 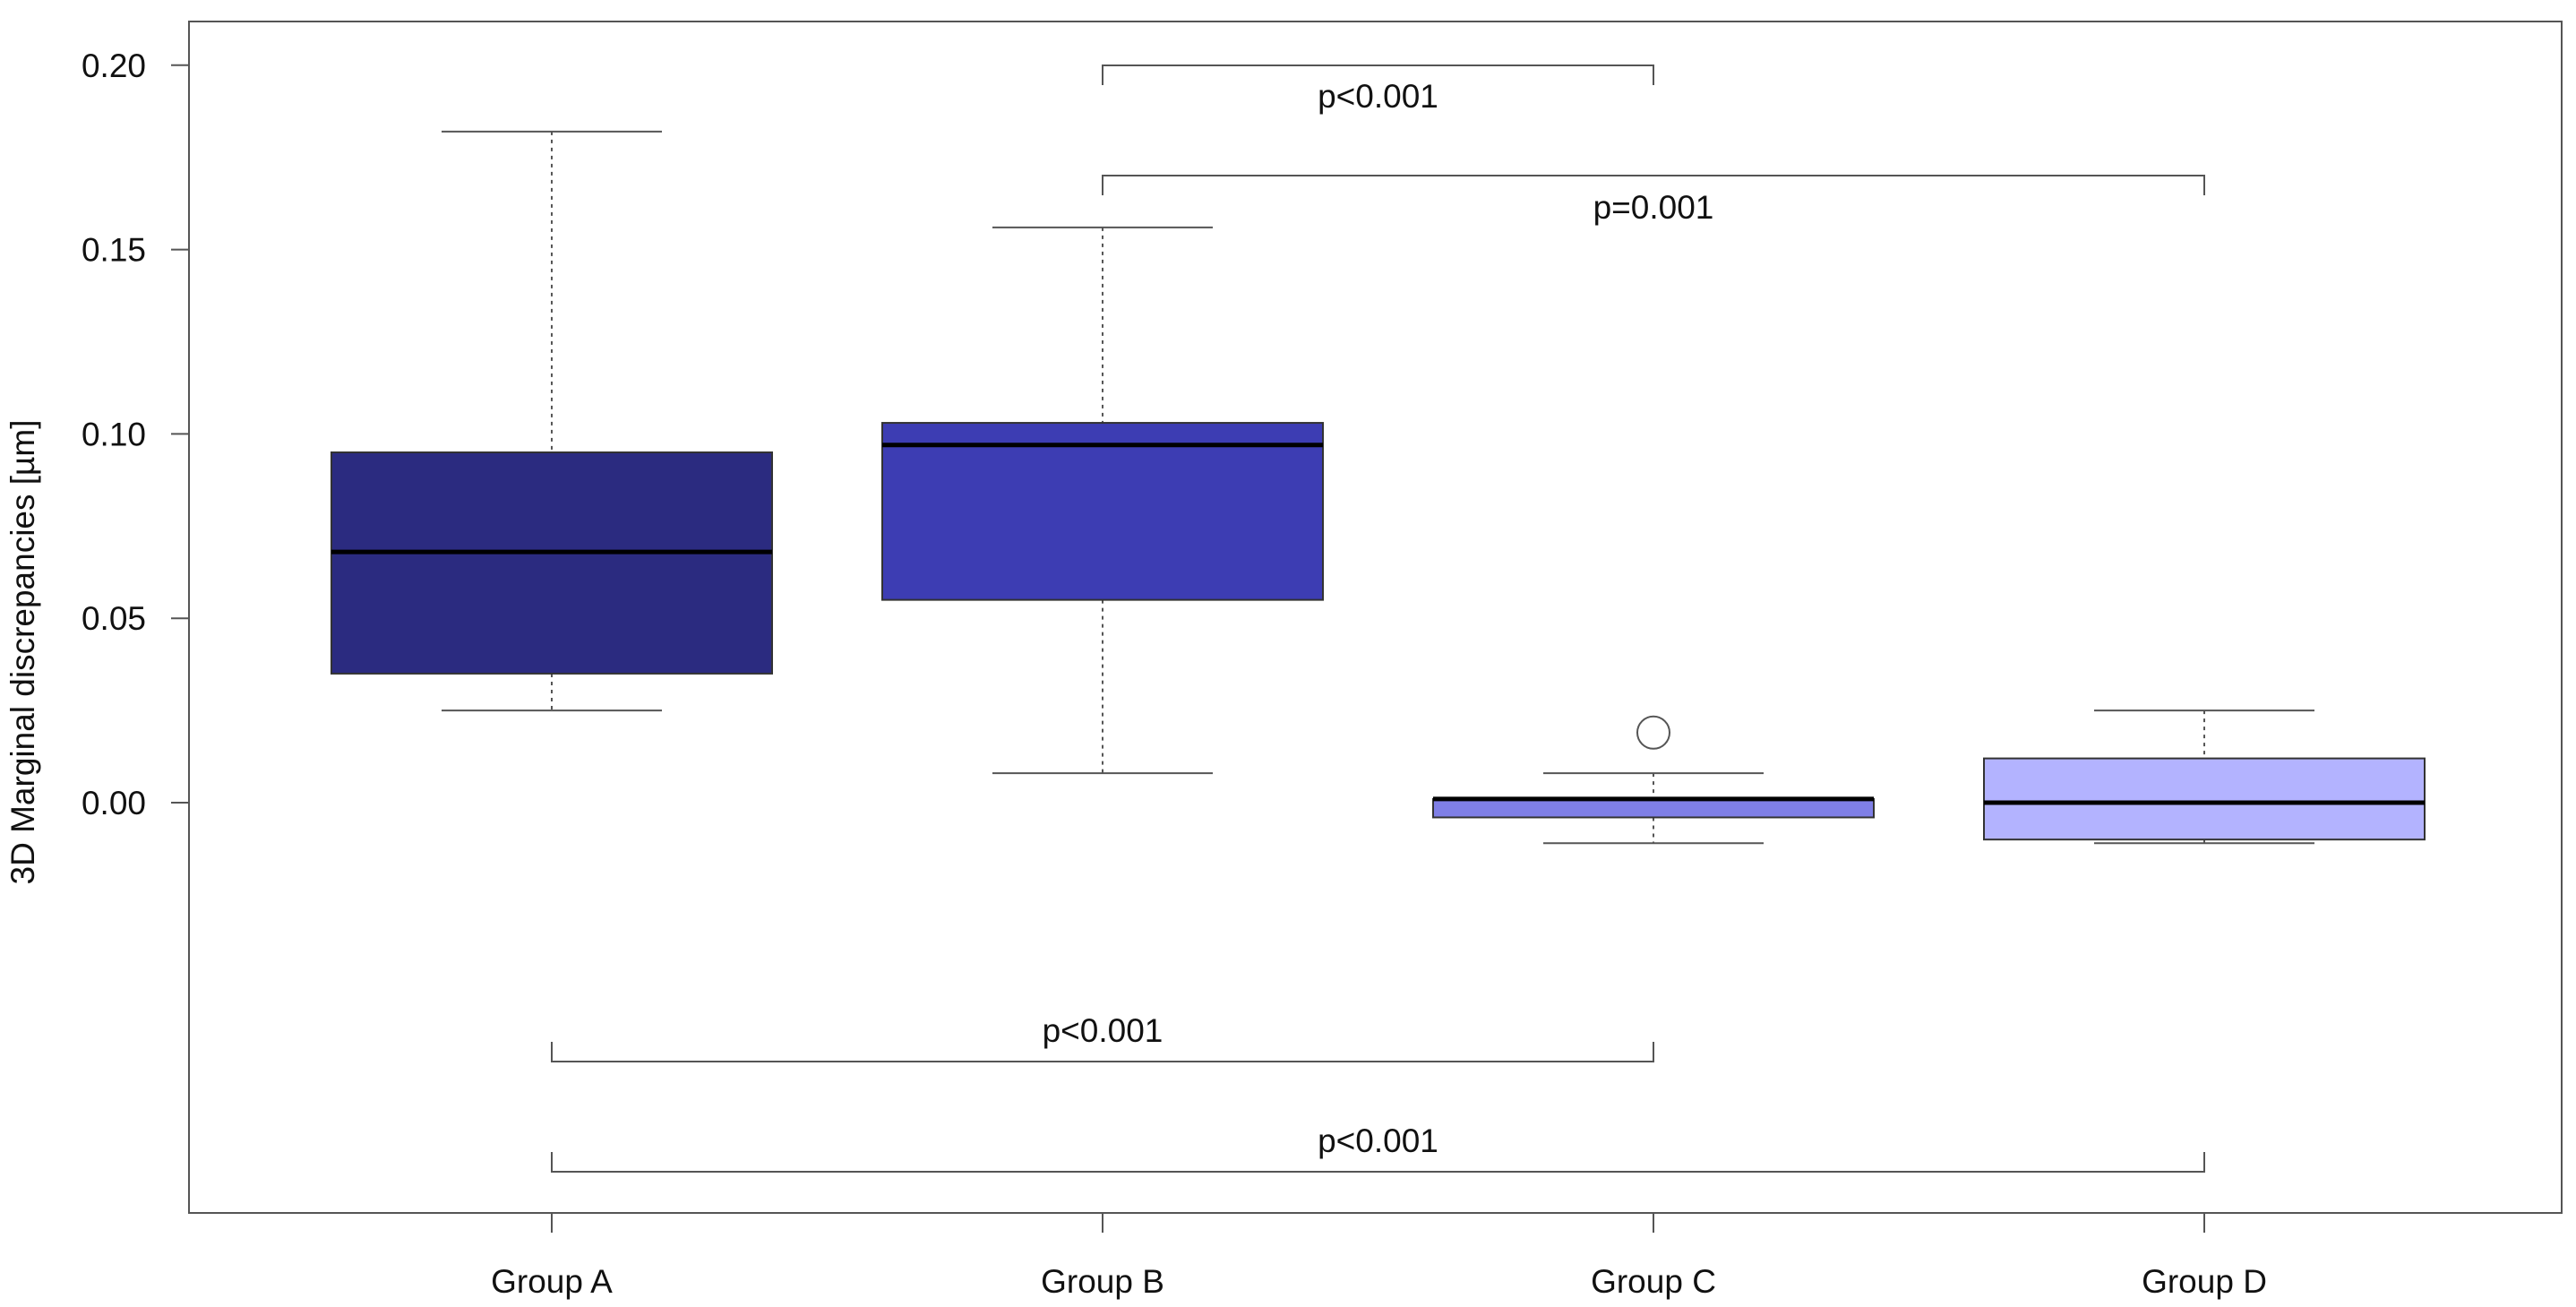 What do you see at coordinates (552, 1281) in the screenshot?
I see `x-tick-label: Group A` at bounding box center [552, 1281].